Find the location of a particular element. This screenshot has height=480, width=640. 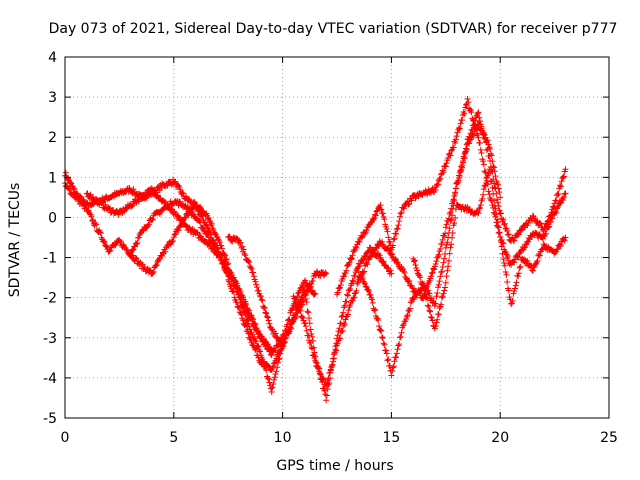

y-tick-label: 4 is located at coordinates (52, 58).